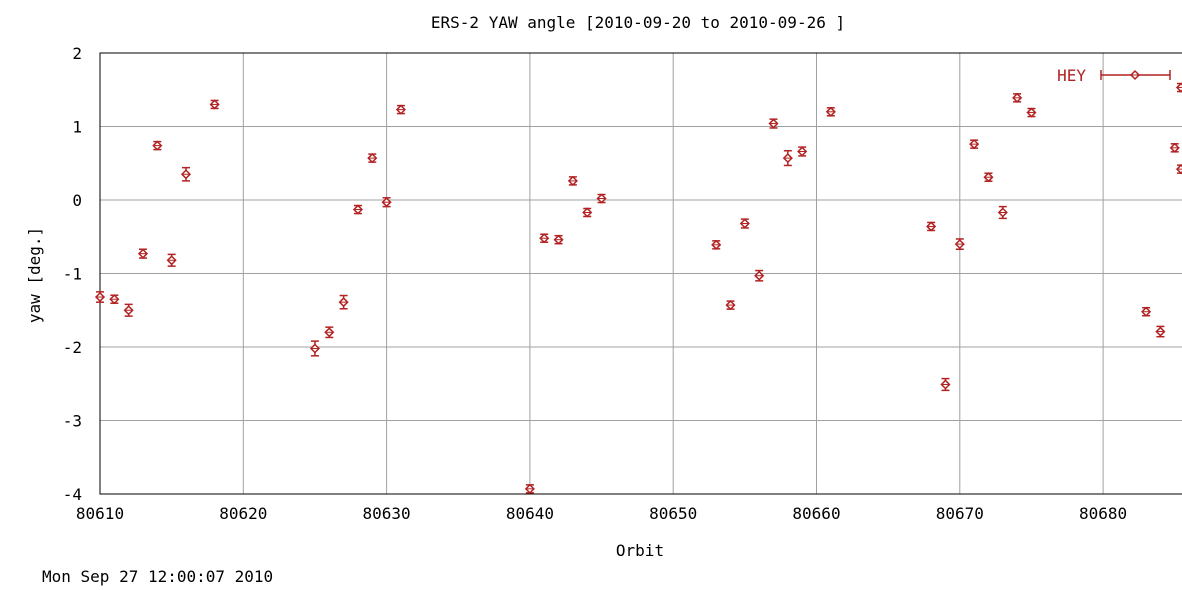  I want to click on x-tick-label: 80620, so click(243, 513).